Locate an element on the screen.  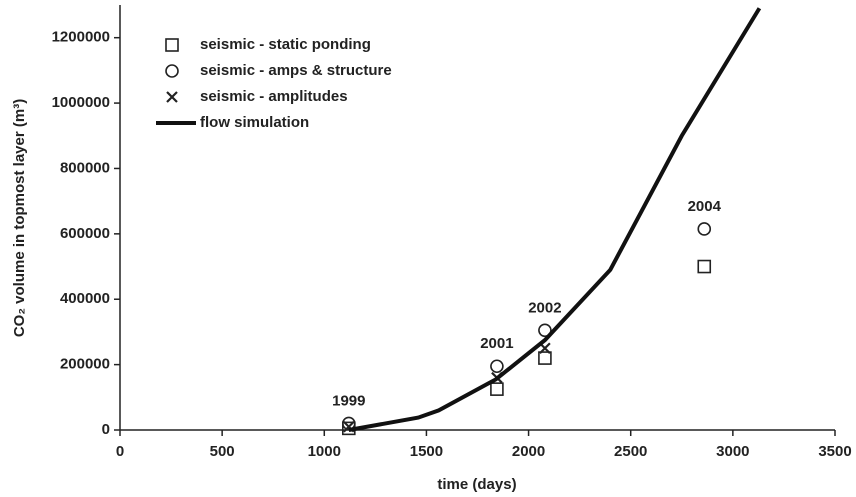
legend-label: flow simulation is located at coordinates (254, 122).